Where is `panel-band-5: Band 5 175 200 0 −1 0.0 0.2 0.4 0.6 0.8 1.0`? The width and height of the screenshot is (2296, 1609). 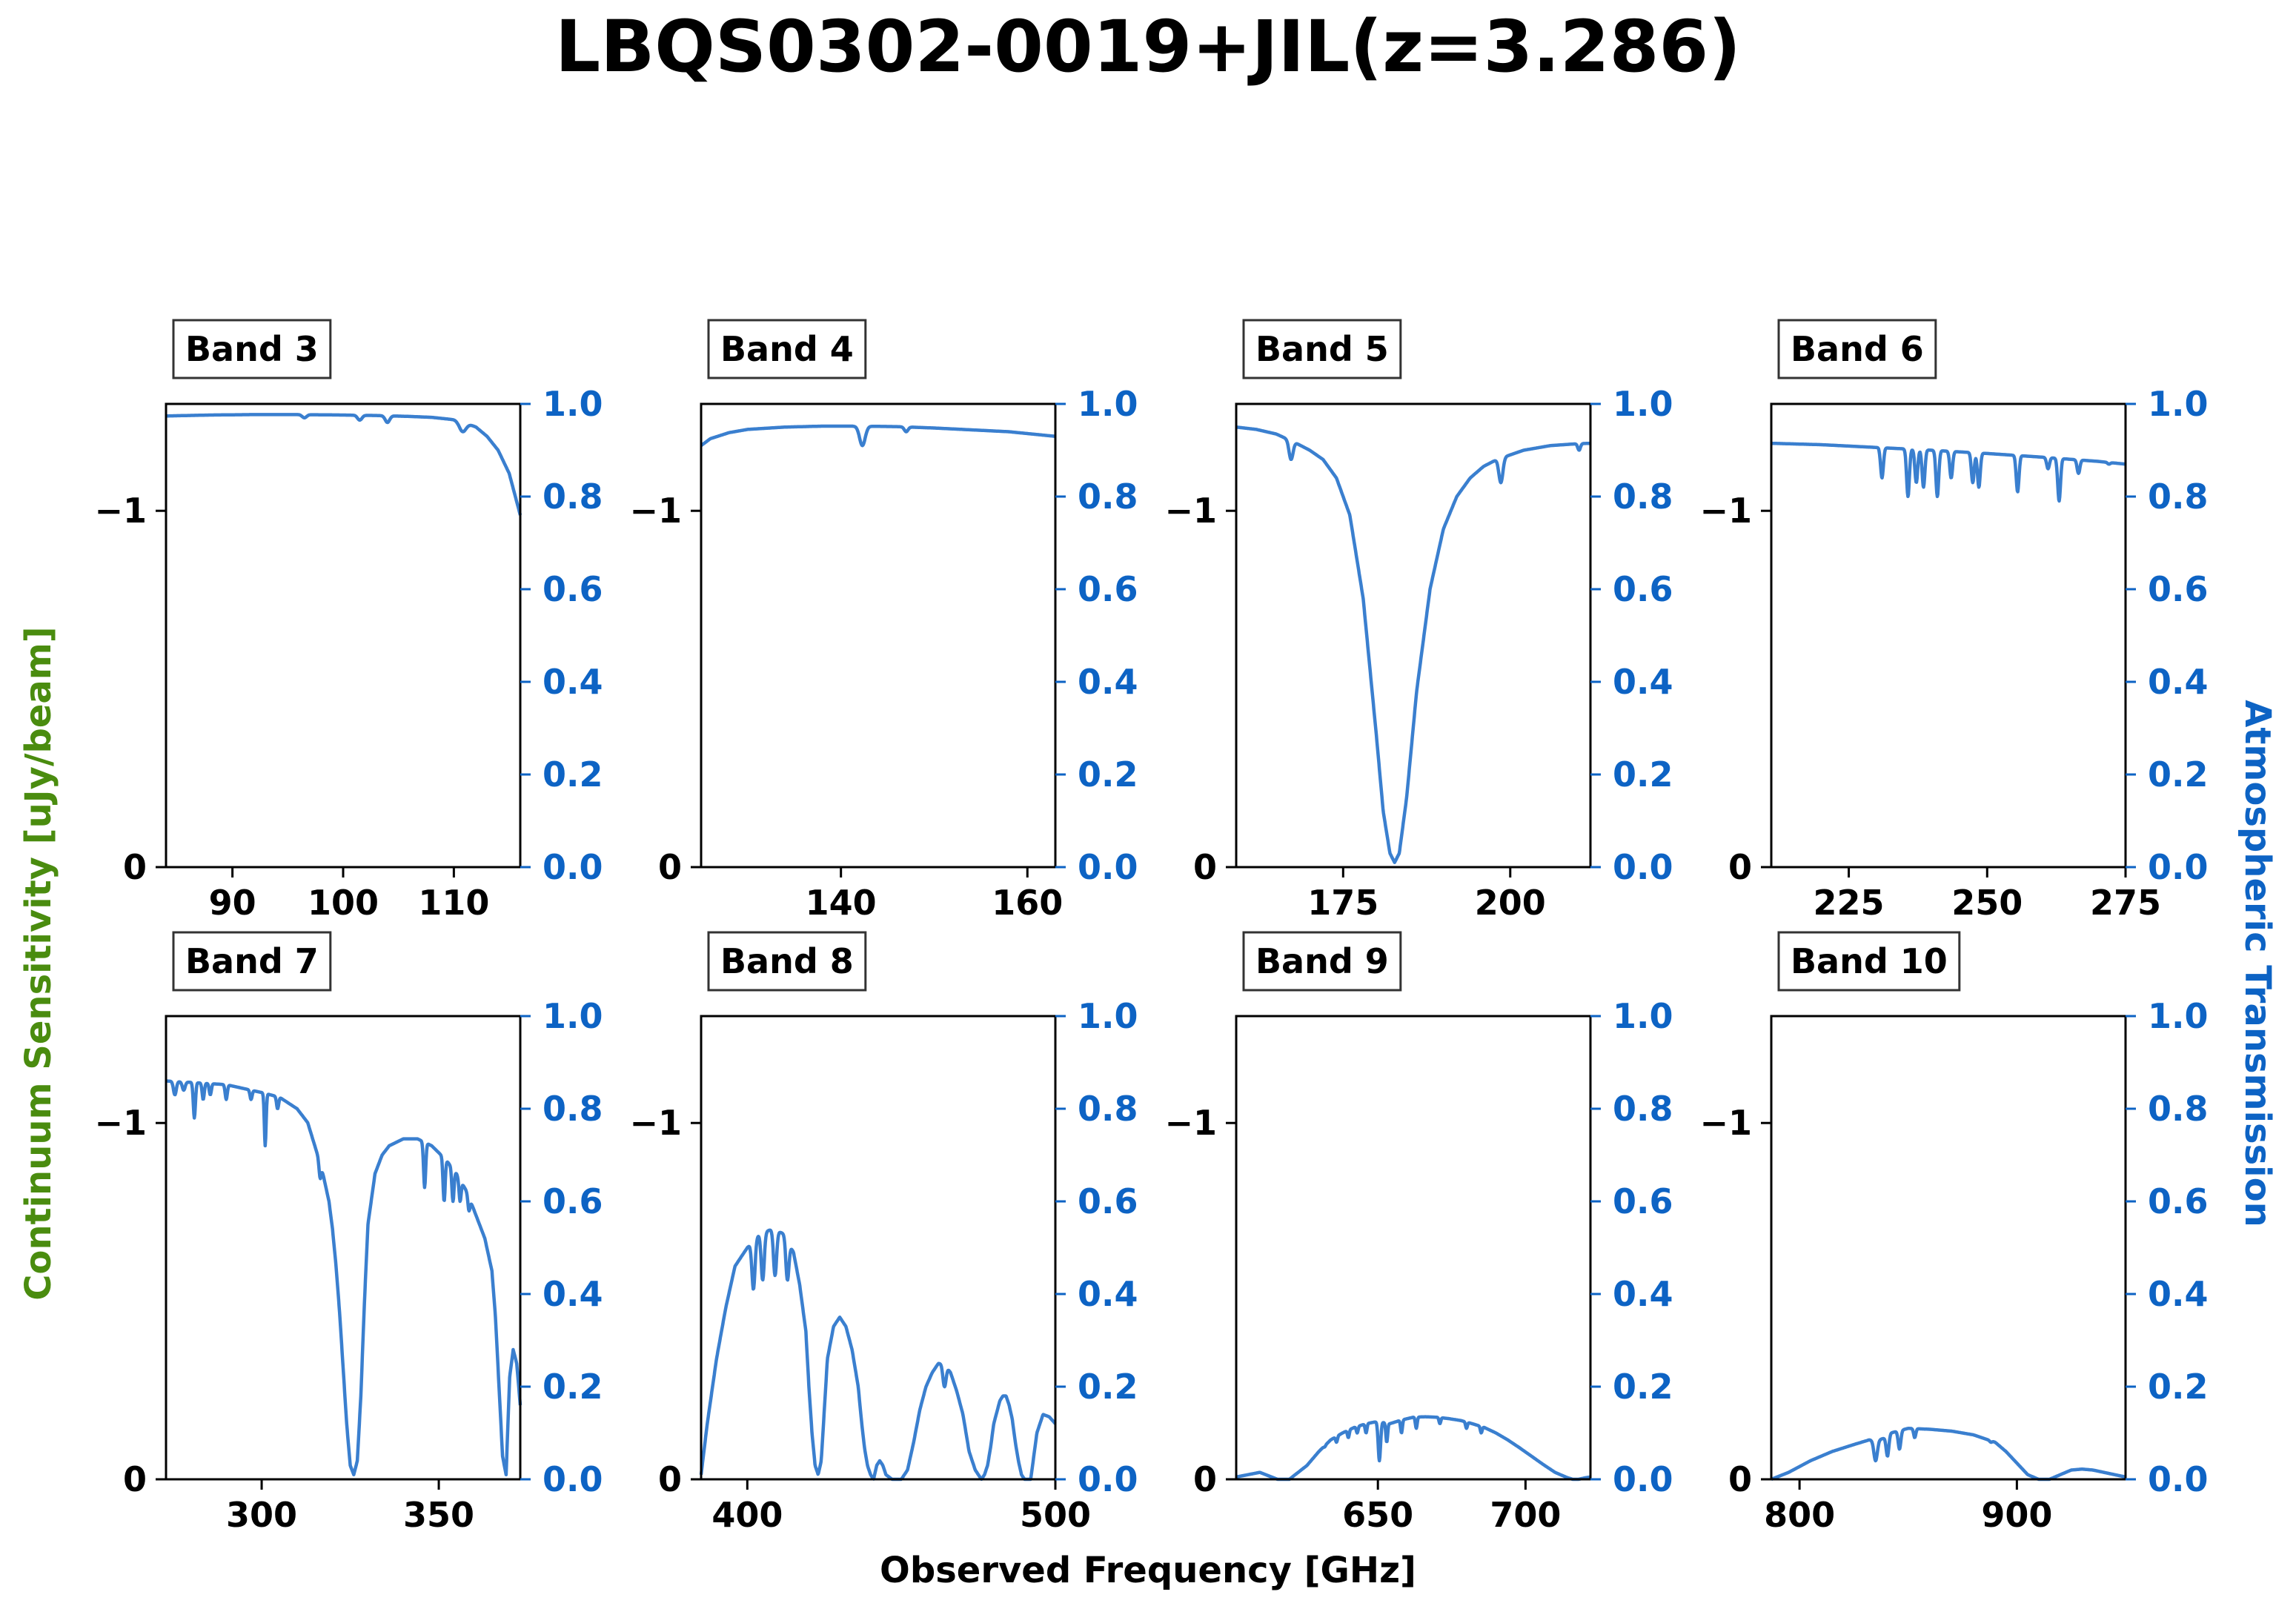
panel-band-5: Band 5 175 200 0 −1 0.0 0.2 0.4 0.6 0.8 1.0 is located at coordinates (1418, 621).